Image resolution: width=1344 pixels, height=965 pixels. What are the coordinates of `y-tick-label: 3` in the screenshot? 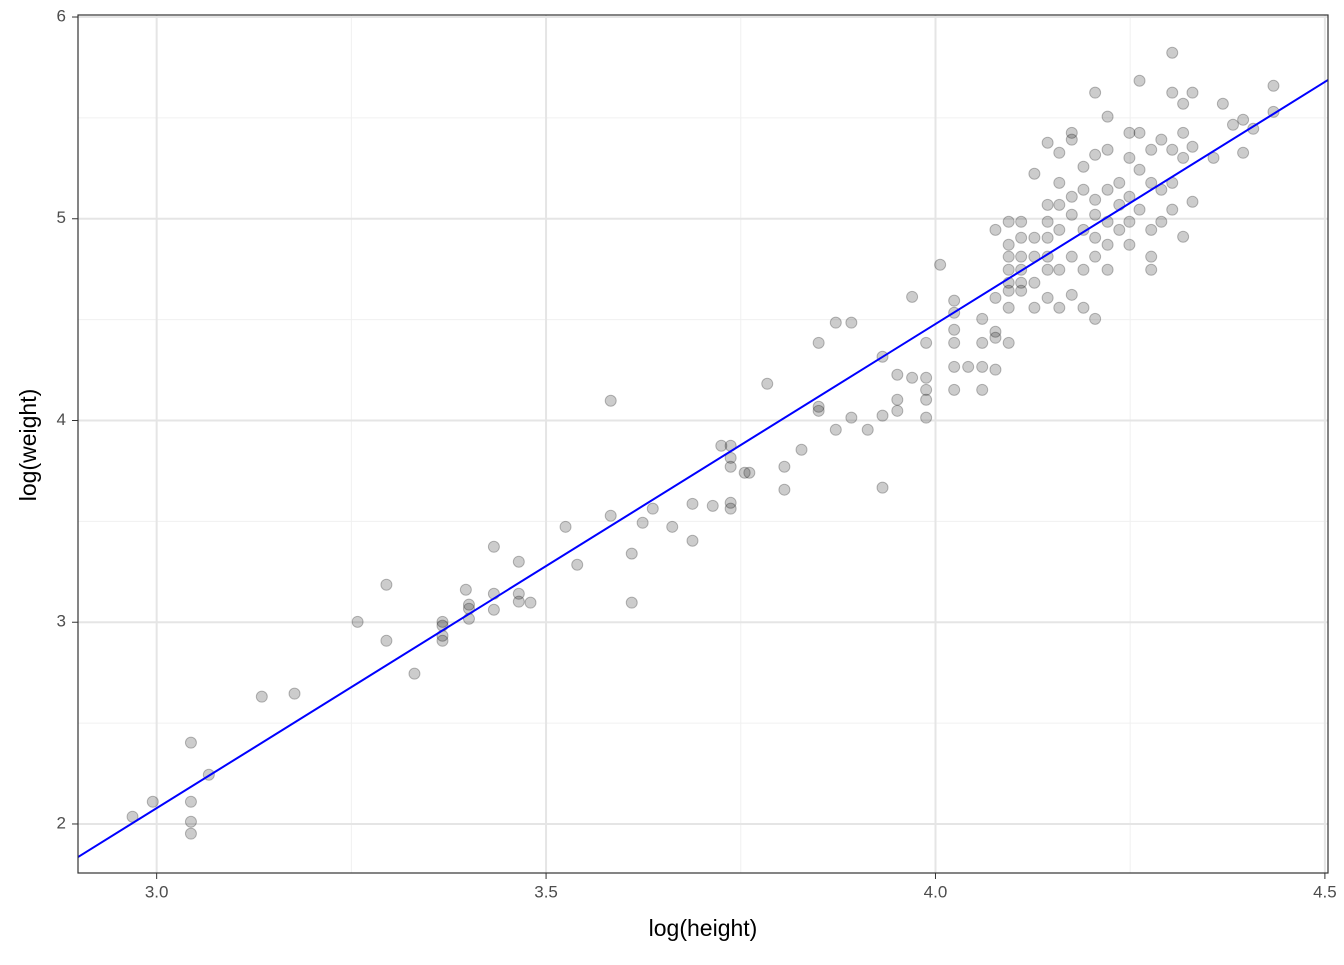 It's located at (61, 621).